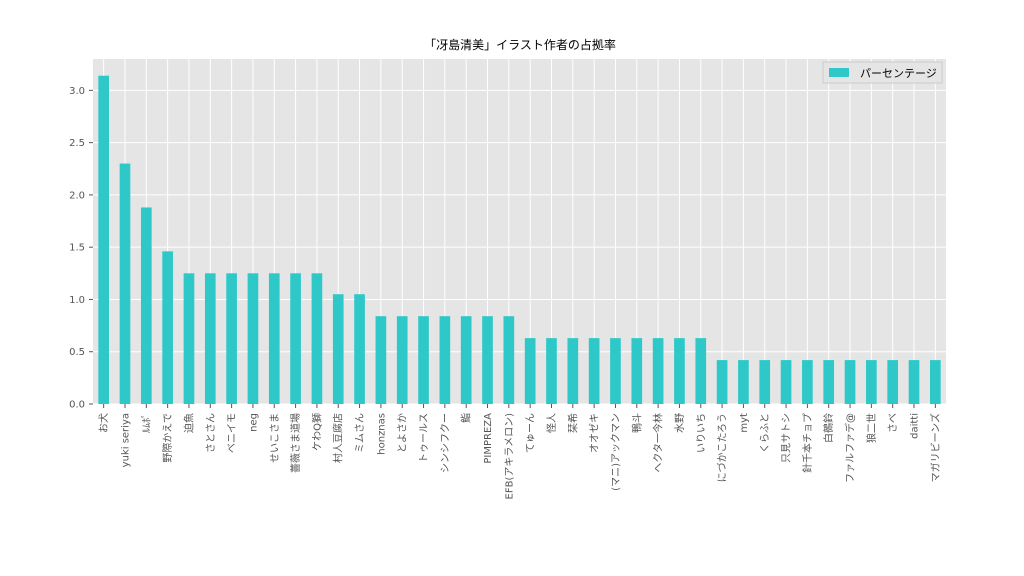 This screenshot has height=576, width=1024. What do you see at coordinates (680, 423) in the screenshot?
I see `x-tick-label: 水野` at bounding box center [680, 423].